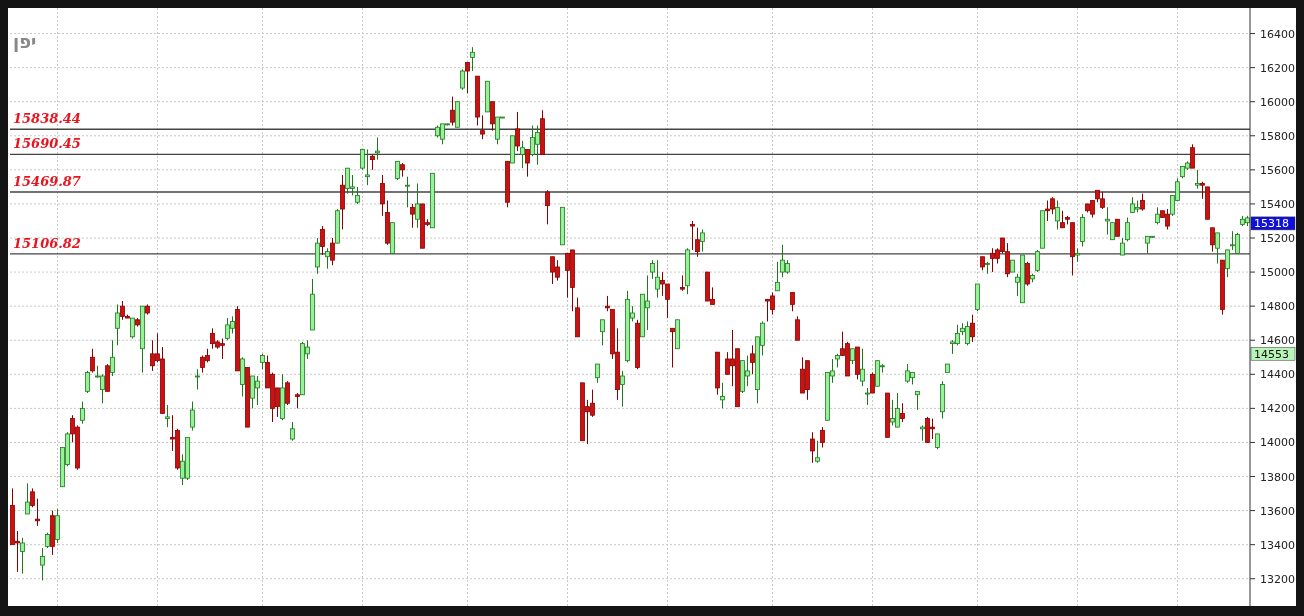 This screenshot has height=616, width=1304. Describe the element at coordinates (1277, 511) in the screenshot. I see `y-tick-label: 13600` at that location.